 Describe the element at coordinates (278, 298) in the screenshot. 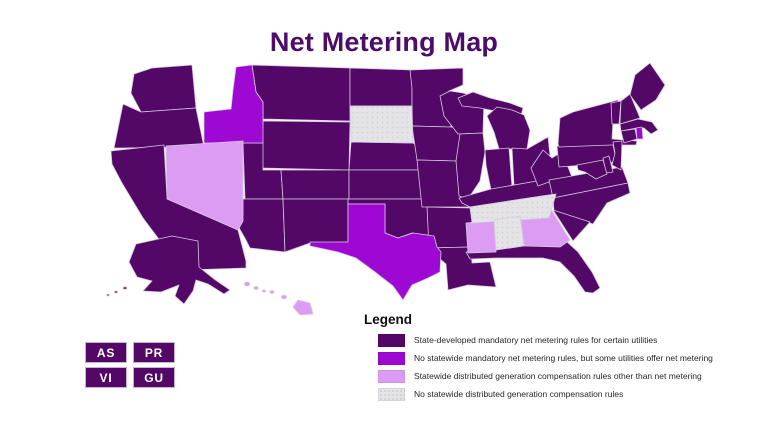

I see `state-hi` at that location.